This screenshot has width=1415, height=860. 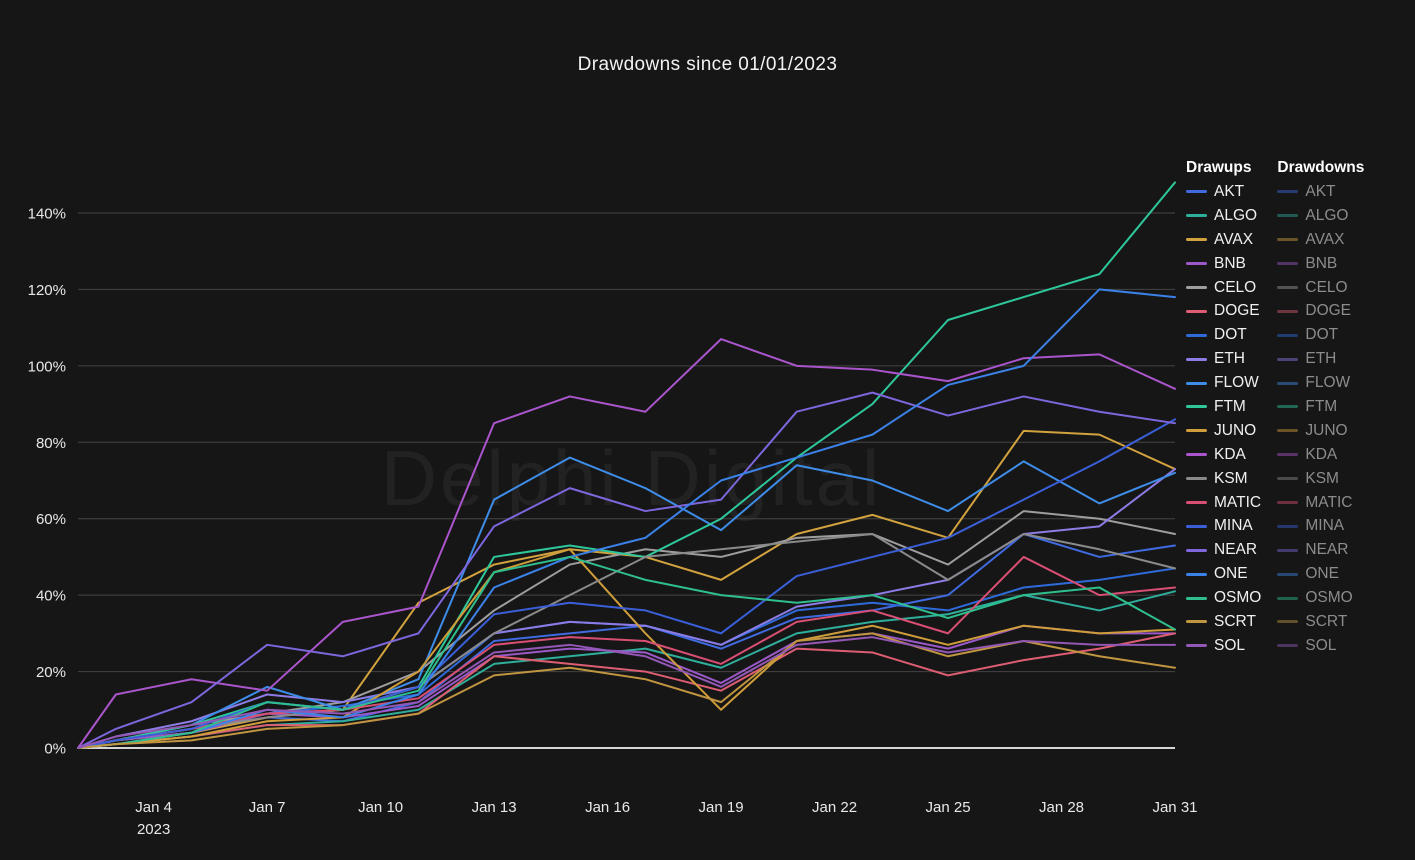 I want to click on legend-item-drawups-dot: DOT, so click(x=1223, y=335).